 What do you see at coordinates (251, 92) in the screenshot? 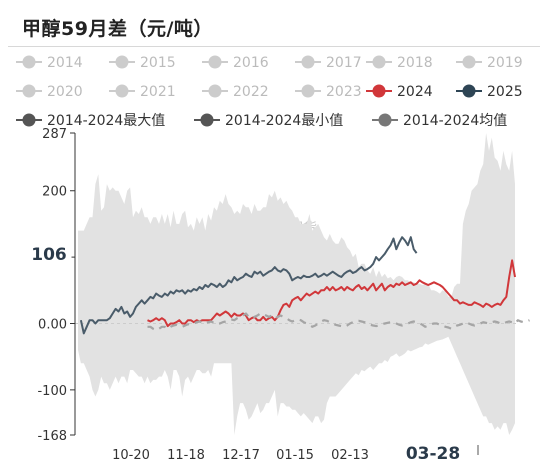
I see `legend-item-2022: 2022` at bounding box center [251, 92].